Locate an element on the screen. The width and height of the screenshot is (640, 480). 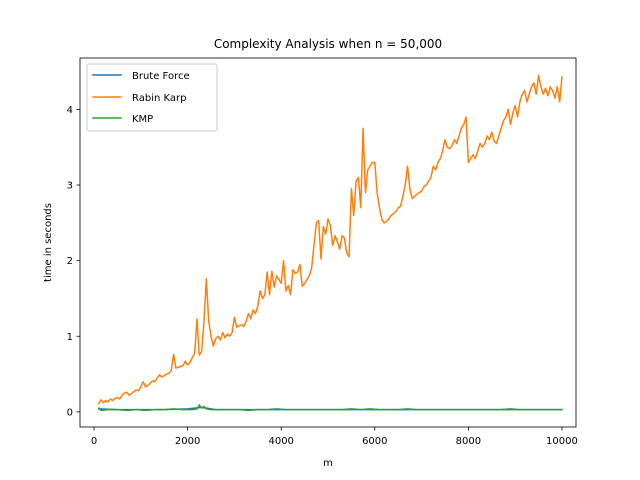
x-tick-label: 2000 is located at coordinates (187, 441).